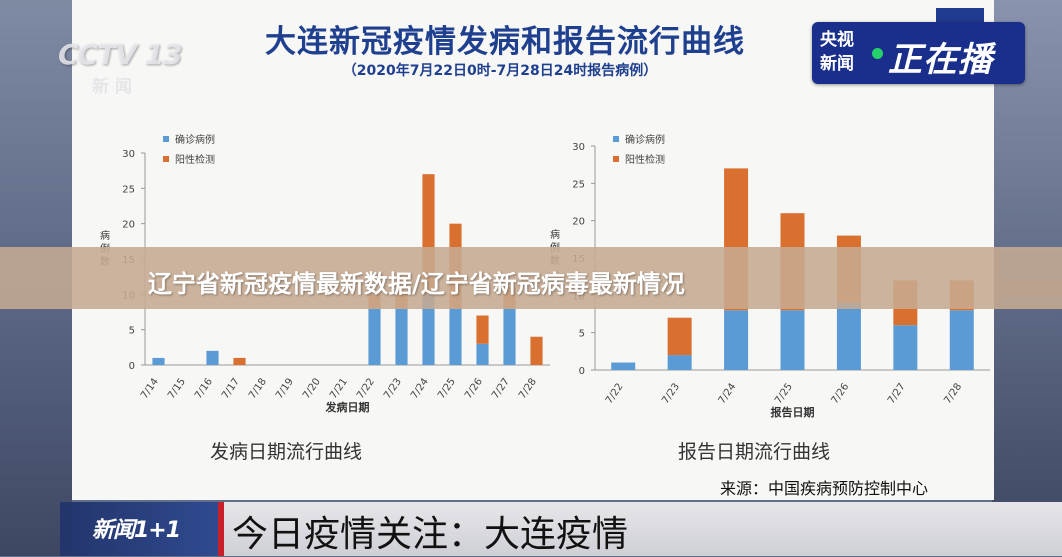  What do you see at coordinates (258, 388) in the screenshot?
I see `x-tick-label: 7/18` at bounding box center [258, 388].